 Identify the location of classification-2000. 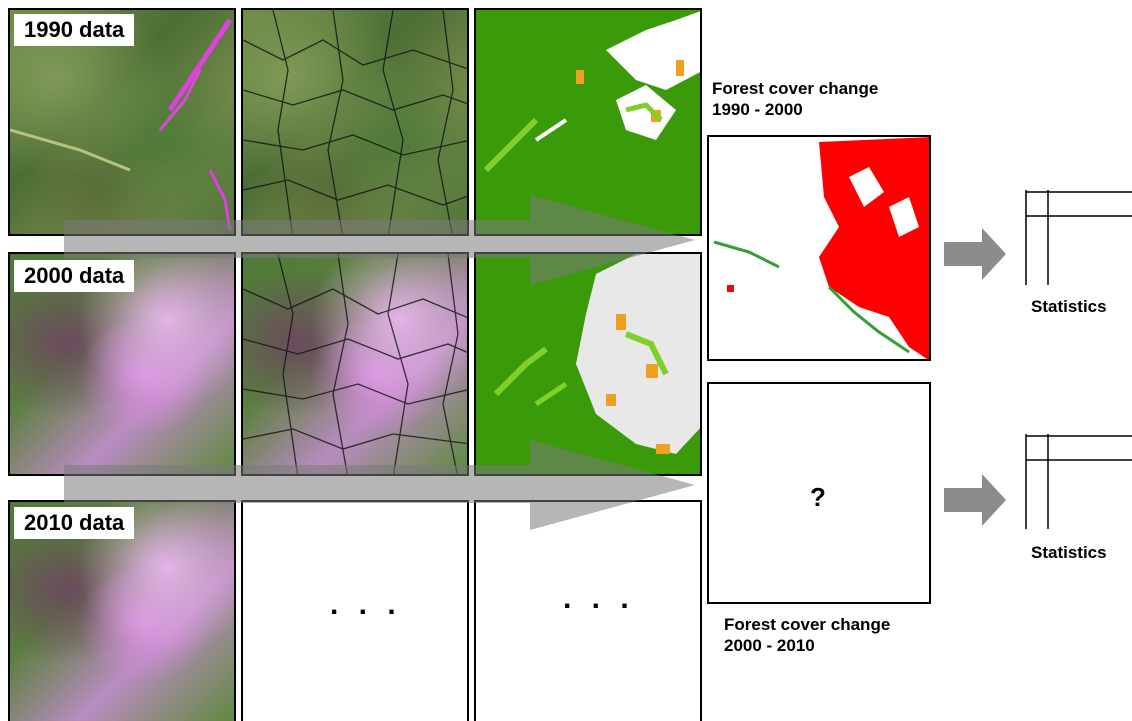
(588, 364).